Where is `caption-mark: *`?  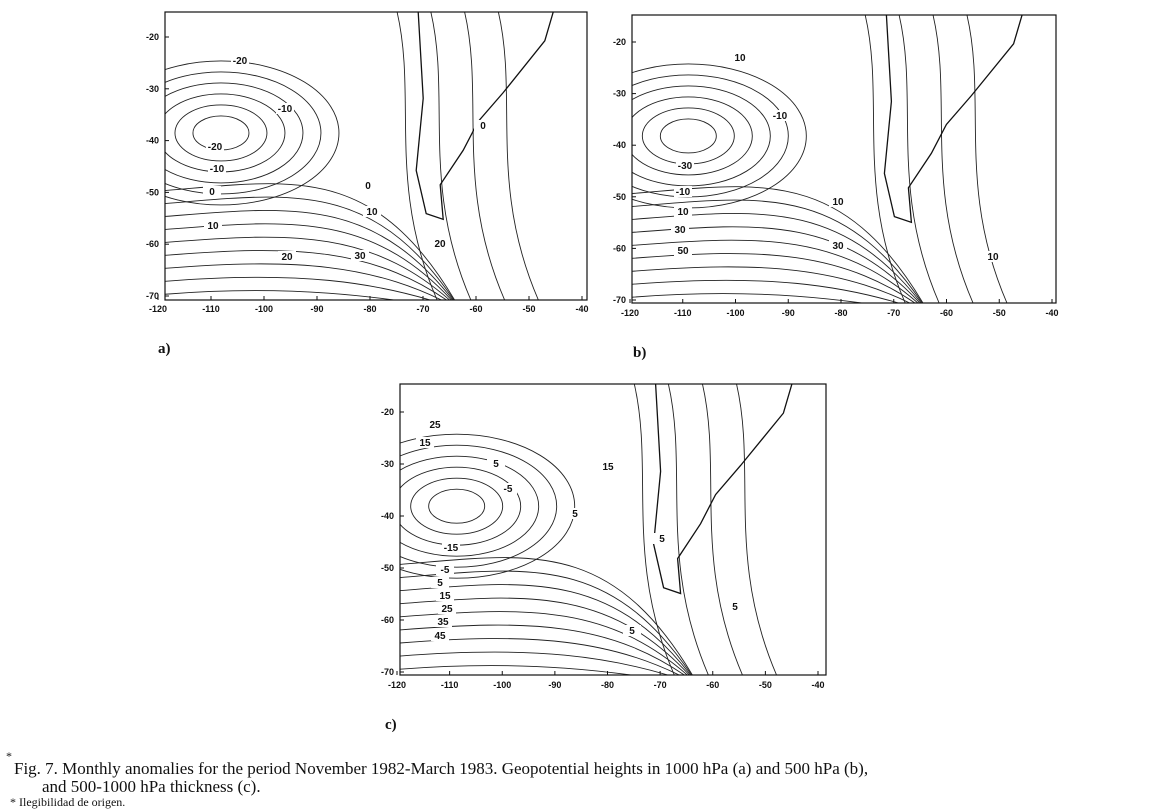 caption-mark: * is located at coordinates (9, 756).